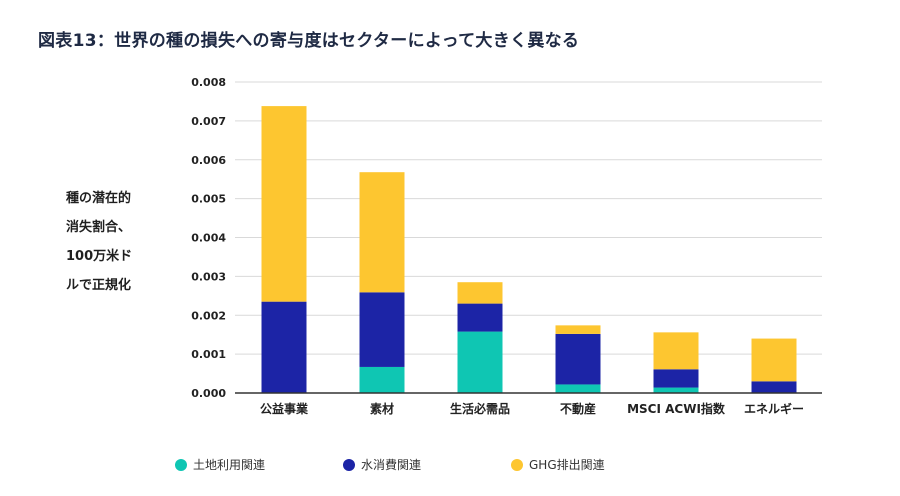 This screenshot has height=496, width=900. I want to click on legend-item-water: 水消費関連, so click(427, 464).